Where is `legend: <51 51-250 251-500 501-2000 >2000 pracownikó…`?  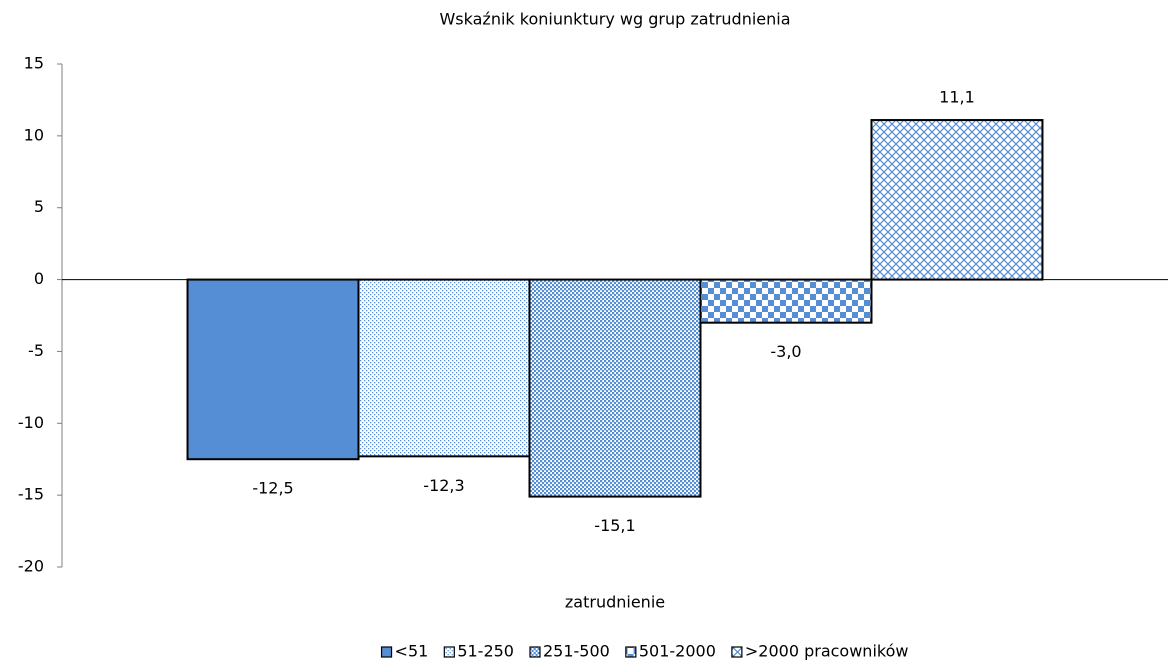 legend: <51 51-250 251-500 501-2000 >2000 pracownikó… is located at coordinates (644, 651).